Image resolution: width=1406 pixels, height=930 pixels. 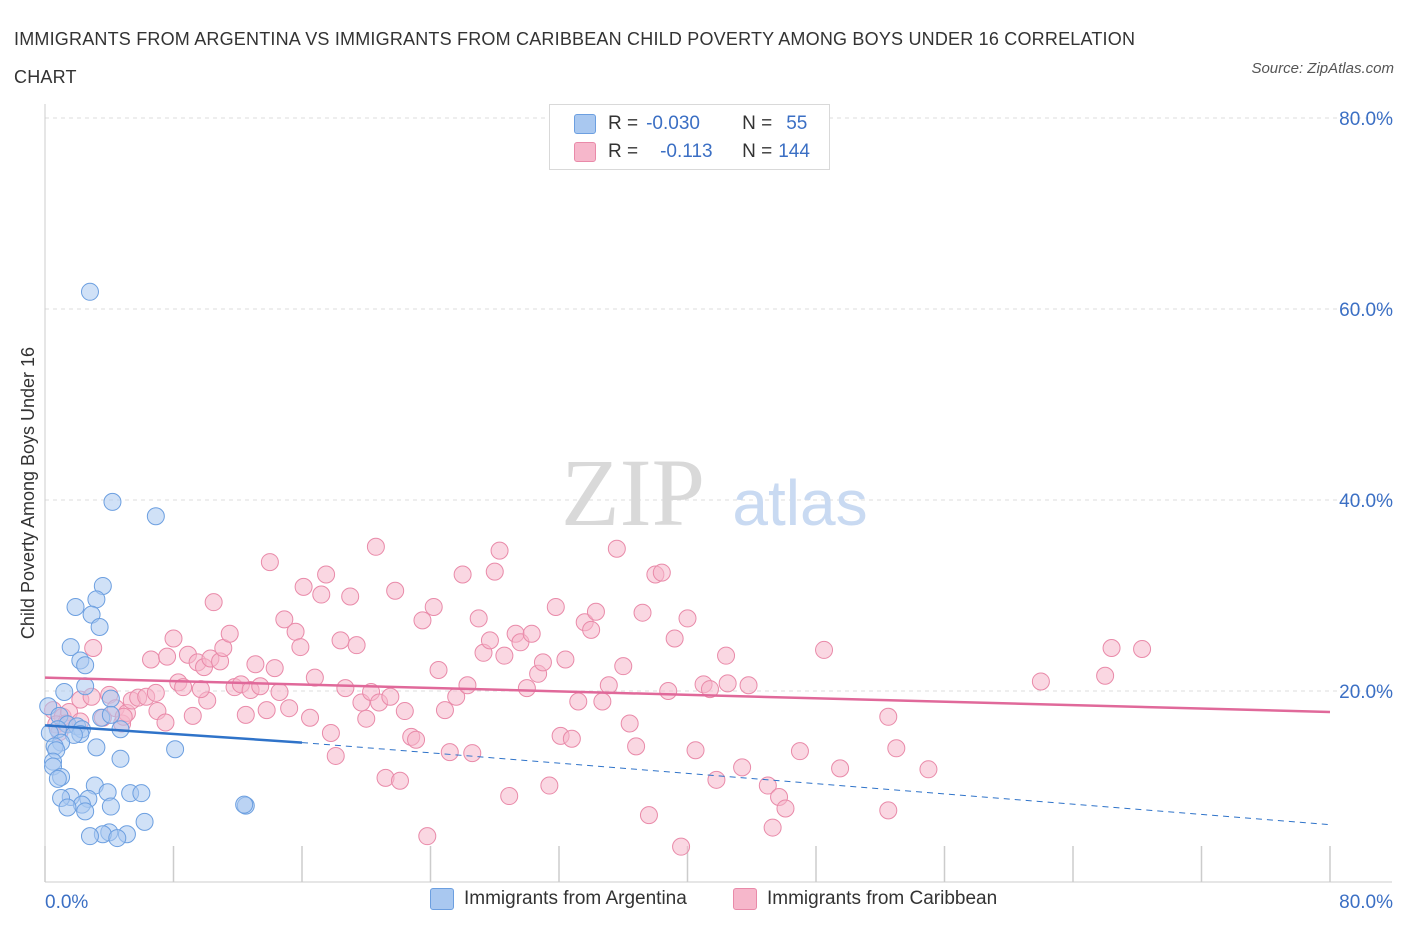 I want to click on bottom-legend-caribbean: Immigrants from Caribbean, so click(x=865, y=899).